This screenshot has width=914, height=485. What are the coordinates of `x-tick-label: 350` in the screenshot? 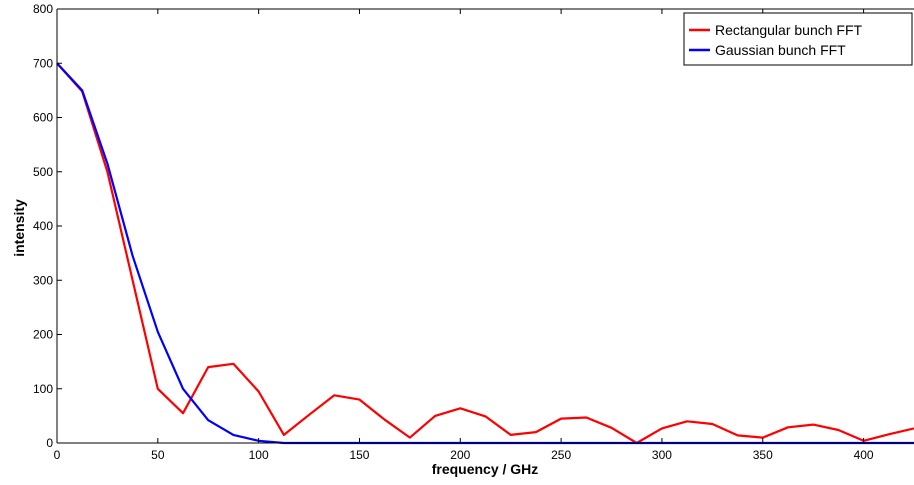 It's located at (763, 455).